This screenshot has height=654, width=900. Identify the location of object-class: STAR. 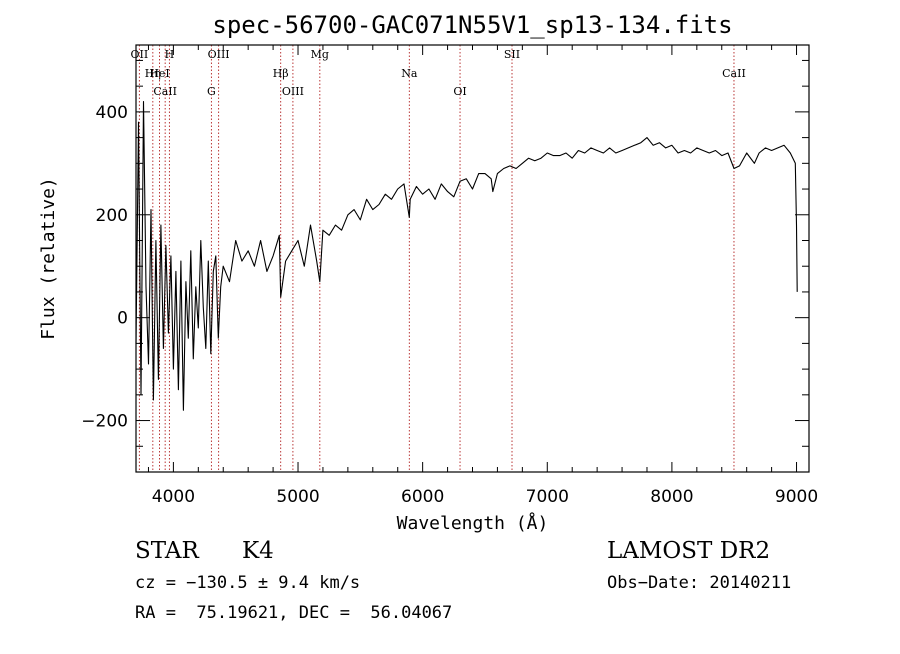
(167, 551).